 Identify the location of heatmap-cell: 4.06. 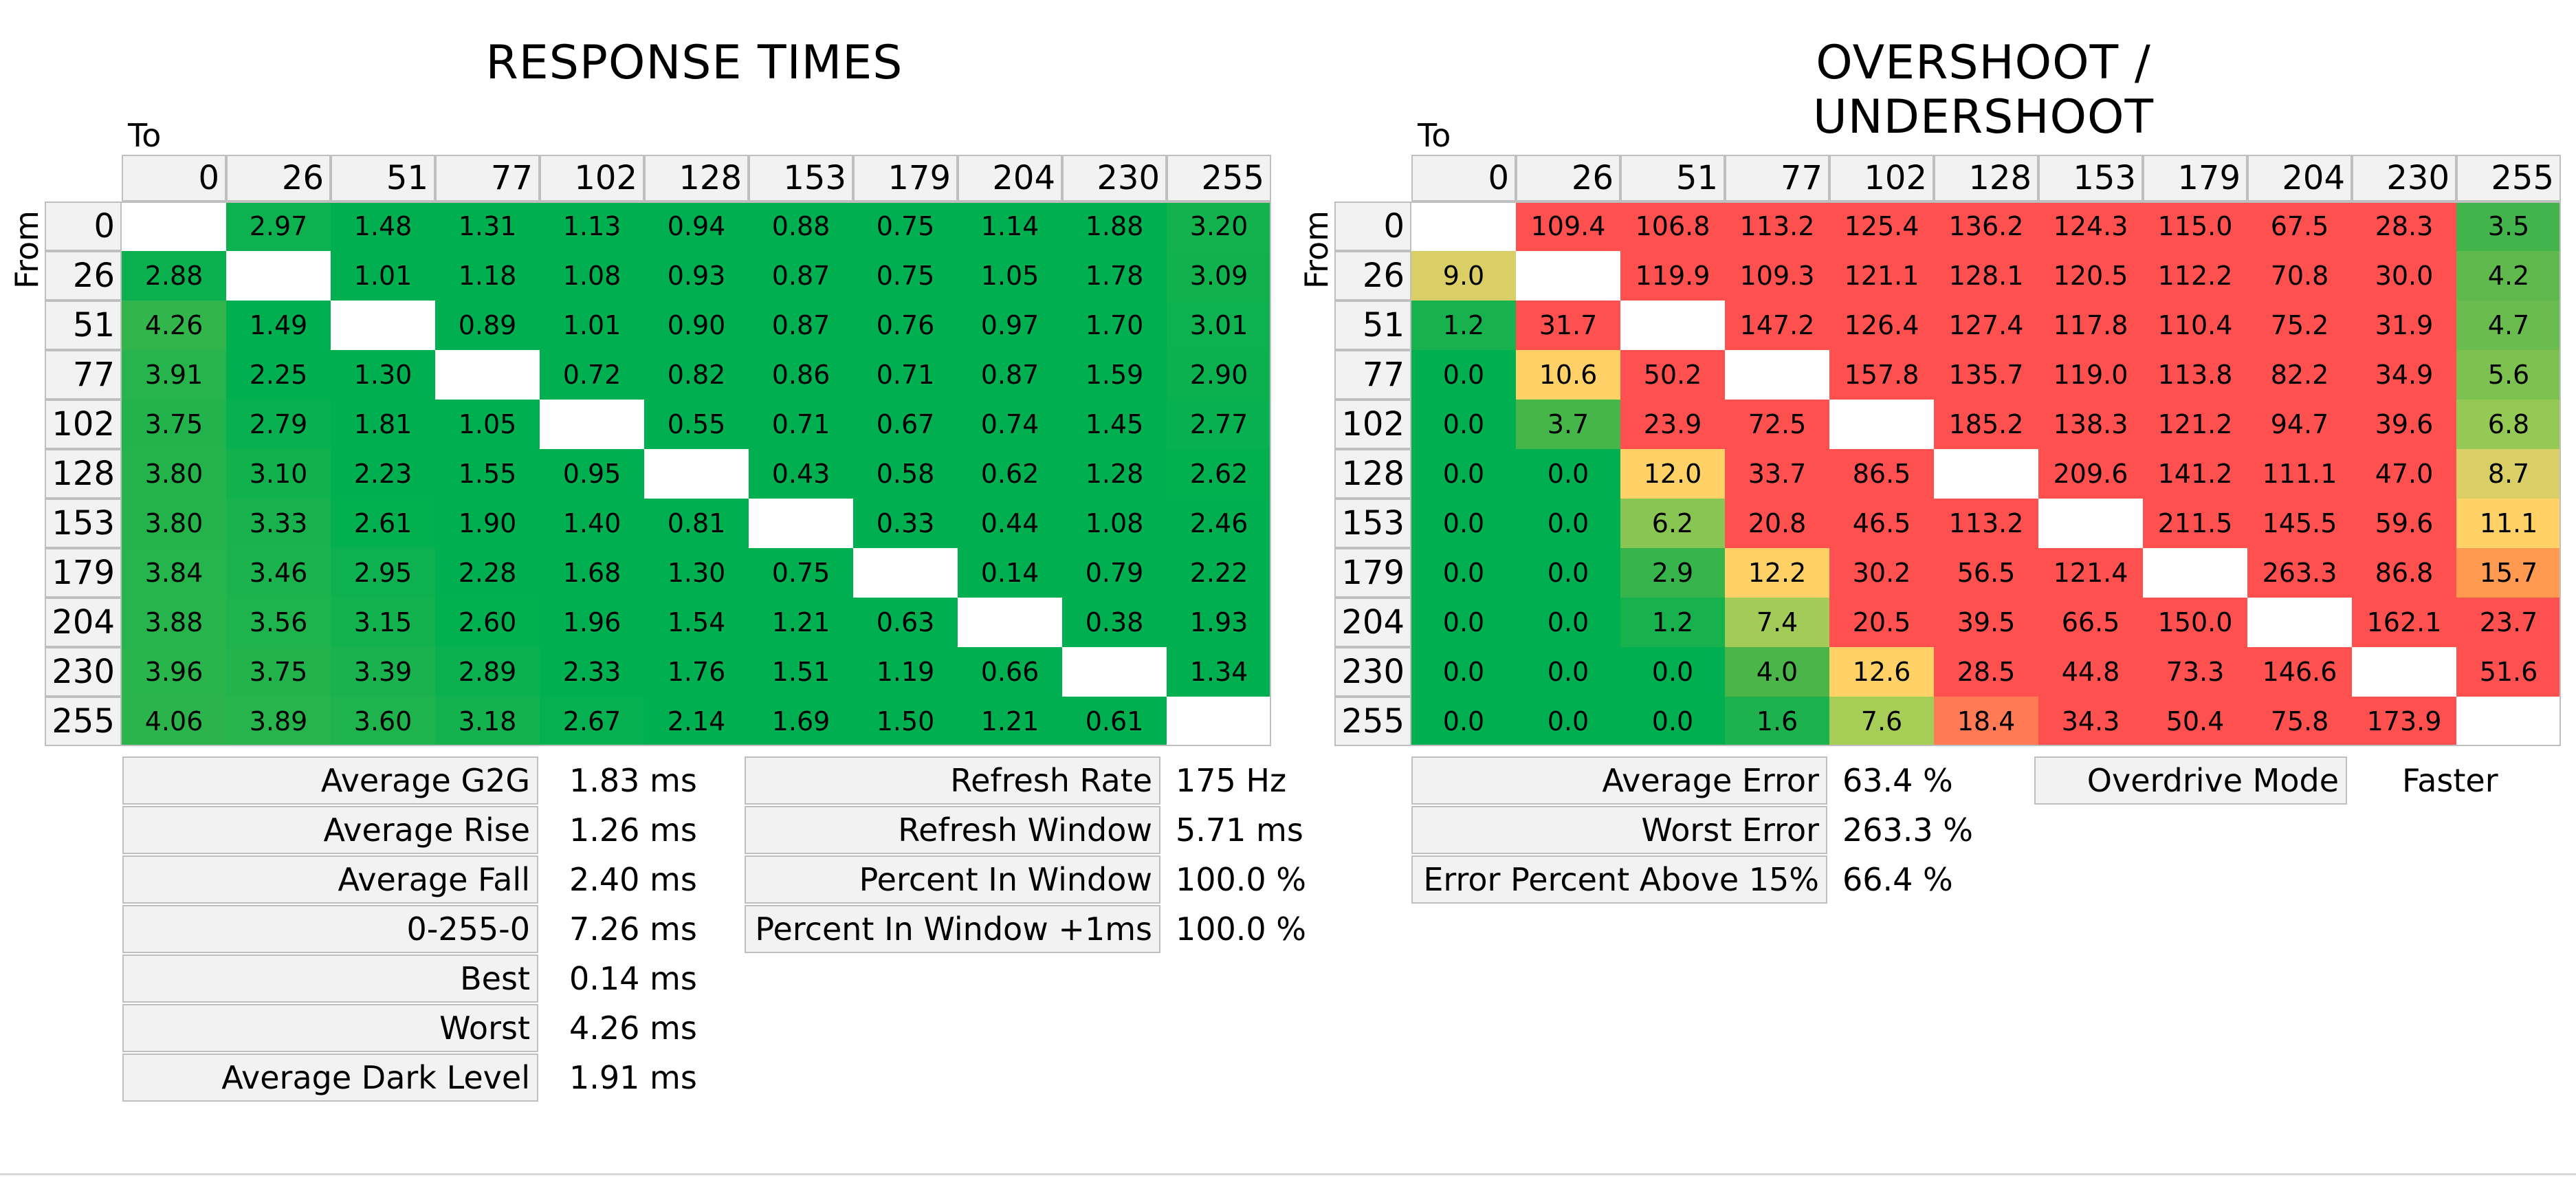
(174, 721).